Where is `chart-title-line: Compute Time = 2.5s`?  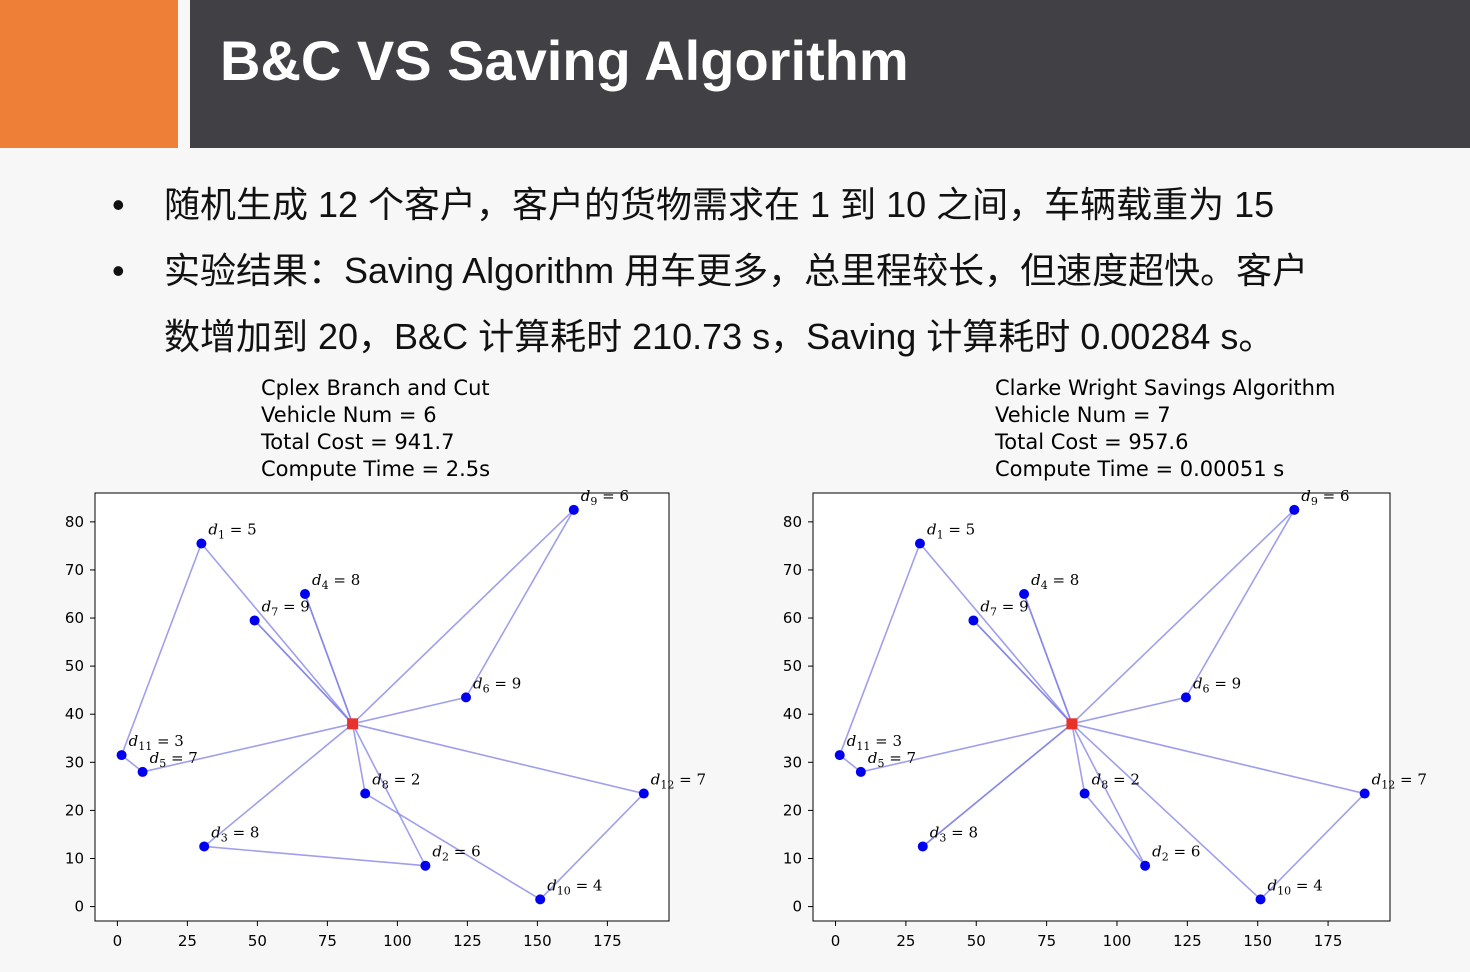
chart-title-line: Compute Time = 2.5s is located at coordinates (375, 469).